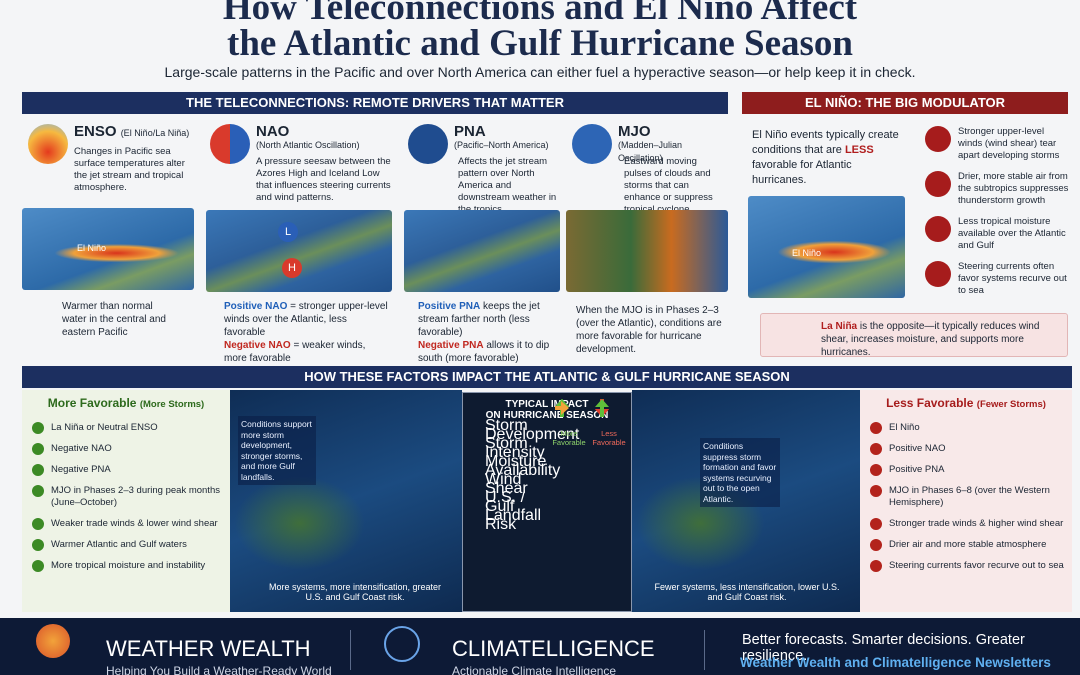 This screenshot has height=675, width=1080. What do you see at coordinates (470, 131) in the screenshot?
I see `card-title: PNA` at bounding box center [470, 131].